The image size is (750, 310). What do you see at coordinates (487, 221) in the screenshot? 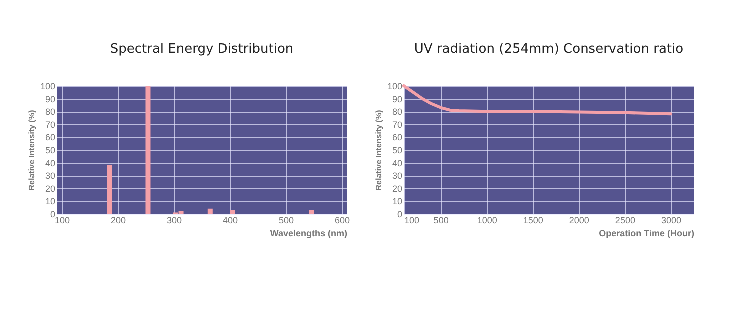
I see `x-tick-label: 1000` at bounding box center [487, 221].